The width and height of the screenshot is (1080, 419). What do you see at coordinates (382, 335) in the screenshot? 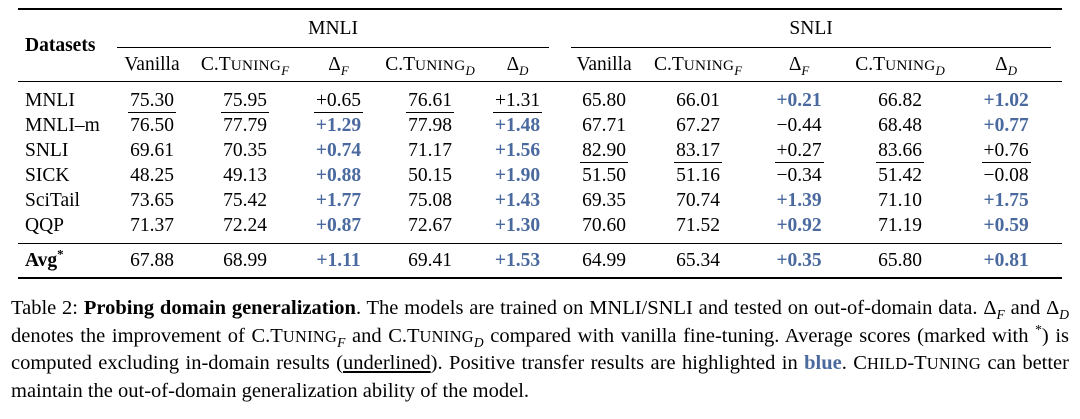
I see `caption-segment: and C.T` at bounding box center [382, 335].